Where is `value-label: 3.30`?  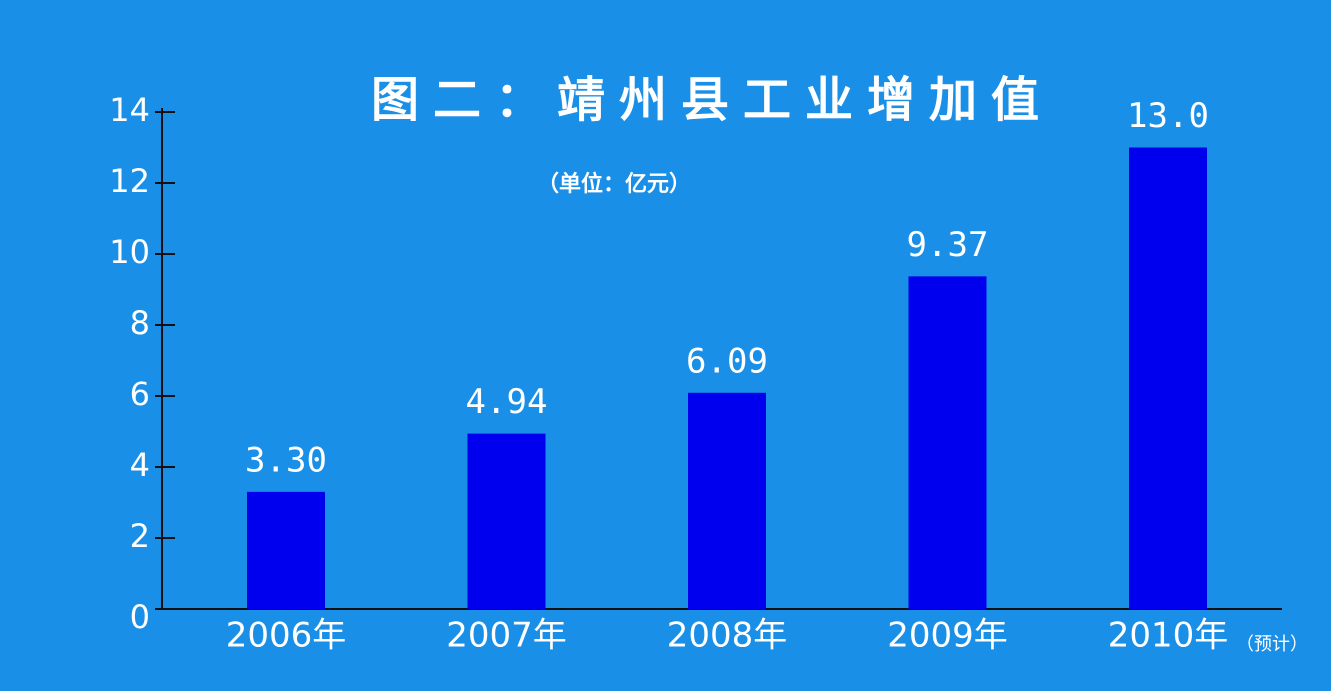
value-label: 3.30 is located at coordinates (286, 460).